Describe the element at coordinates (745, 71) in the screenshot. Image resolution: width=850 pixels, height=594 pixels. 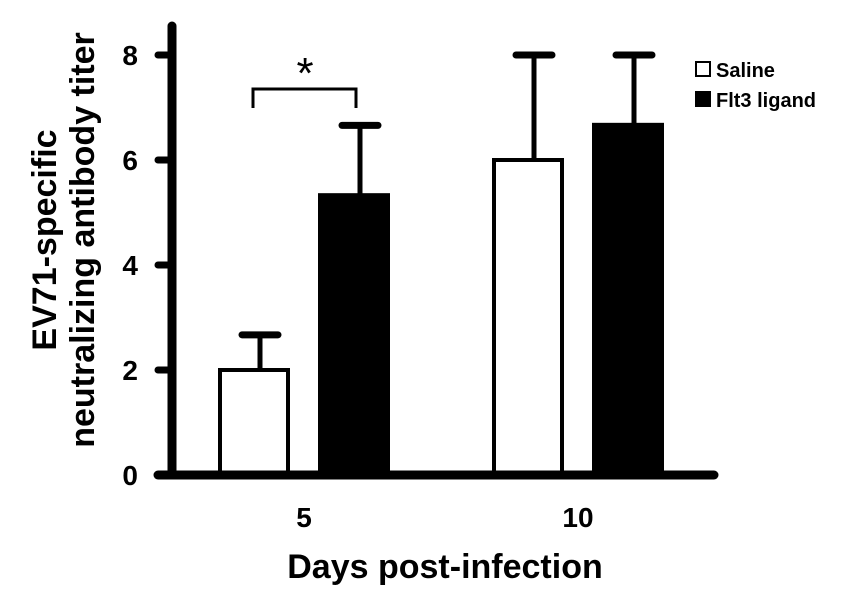
I see `legend-label-saline: Saline` at that location.